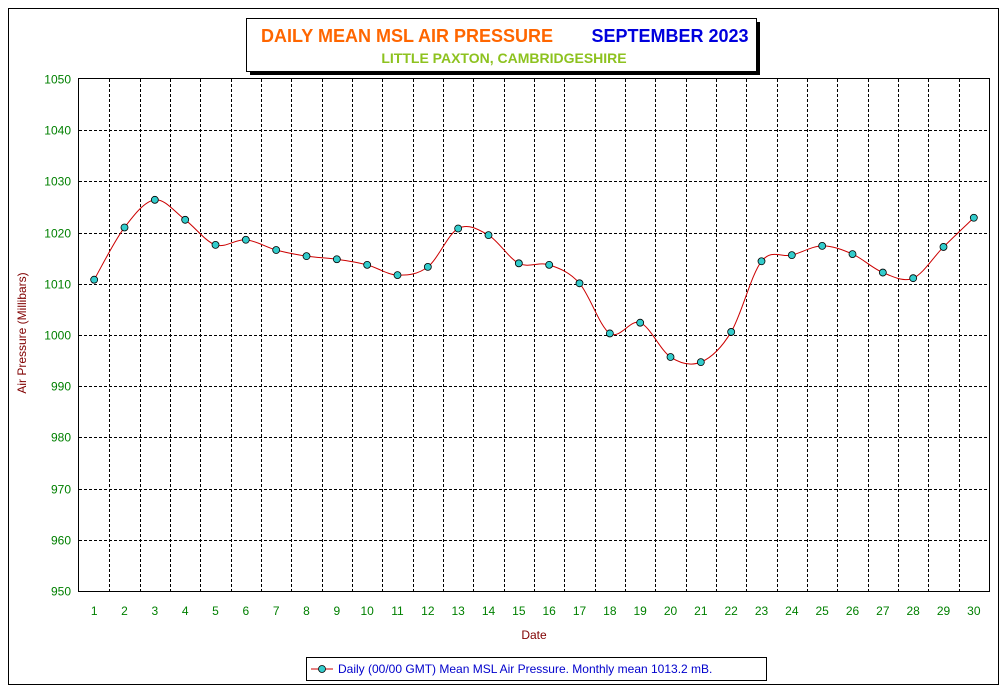 This screenshot has height=691, width=1007. Describe the element at coordinates (503, 58) in the screenshot. I see `chart-subtitle: LITTLE PAXTON, CAMBRIDGESHIRE` at that location.